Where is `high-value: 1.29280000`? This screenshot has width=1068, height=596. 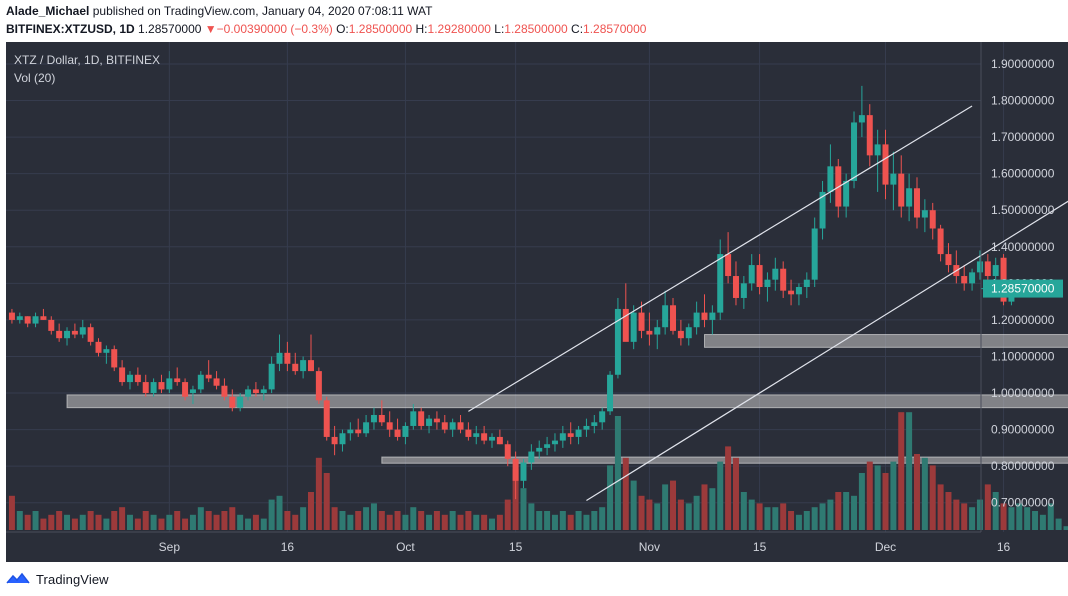 high-value: 1.29280000 is located at coordinates (459, 29).